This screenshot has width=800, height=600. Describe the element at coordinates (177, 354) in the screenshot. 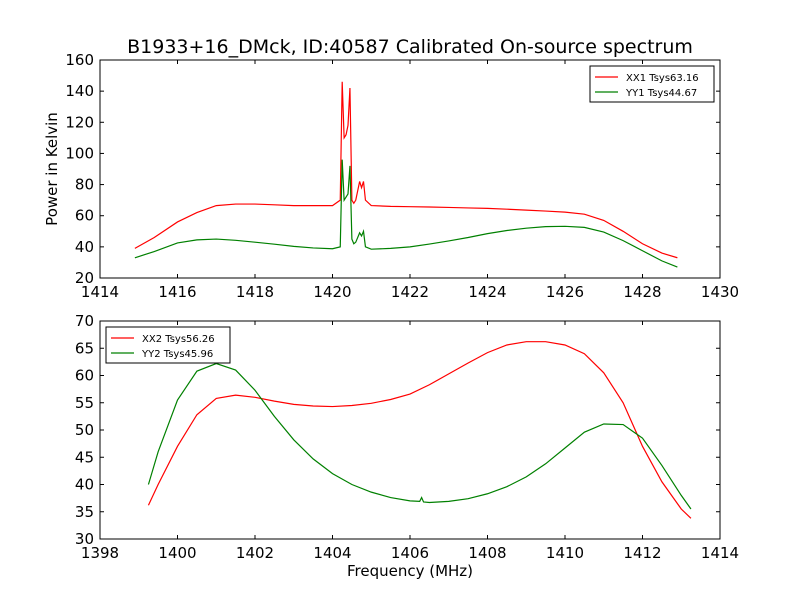

I see `legend-entry: YY2 Tsys45.96` at that location.